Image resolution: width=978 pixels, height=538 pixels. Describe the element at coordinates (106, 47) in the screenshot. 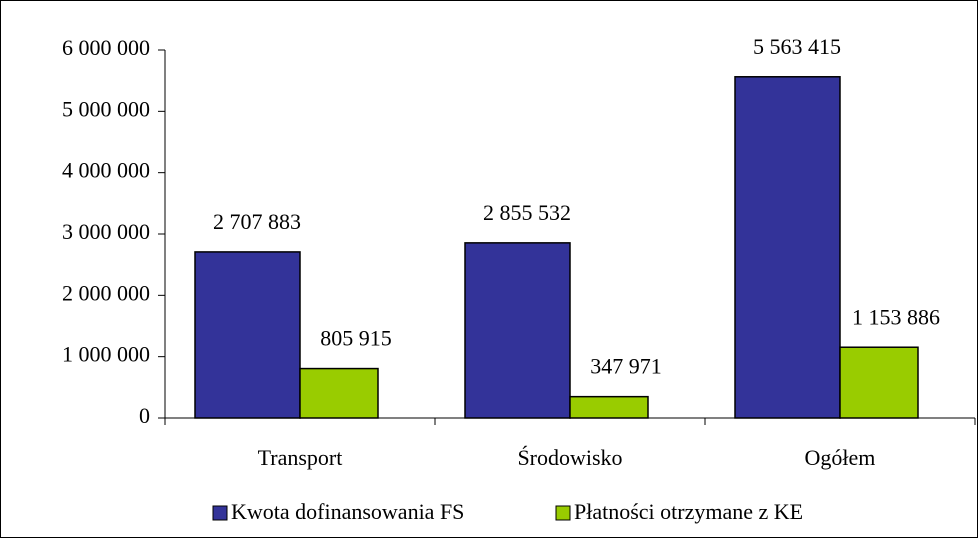

I see `y-tick-label: 6 000 000` at that location.